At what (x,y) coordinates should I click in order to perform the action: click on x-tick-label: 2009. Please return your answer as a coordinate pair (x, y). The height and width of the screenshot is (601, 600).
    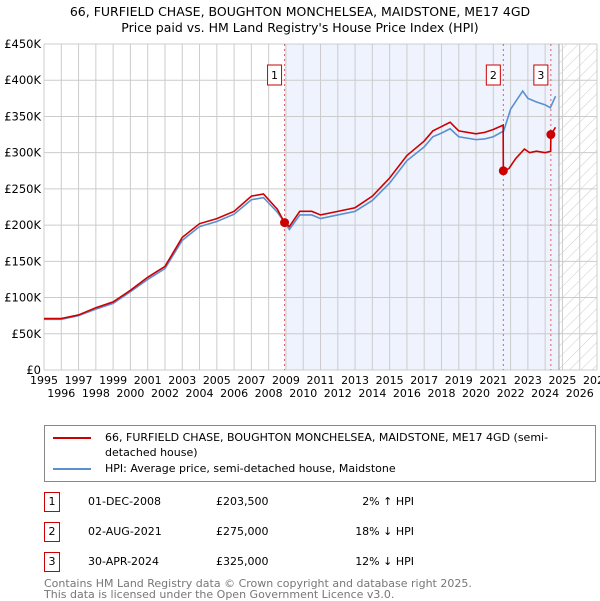
    Looking at the image, I should click on (286, 380).